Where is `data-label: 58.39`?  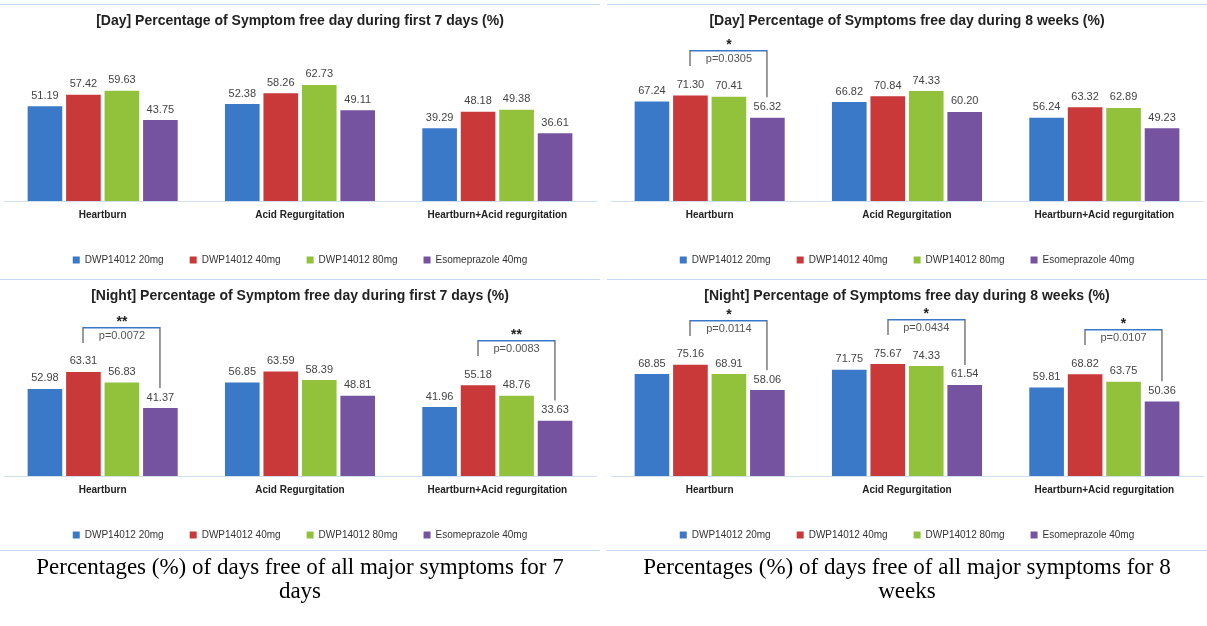
data-label: 58.39 is located at coordinates (319, 368).